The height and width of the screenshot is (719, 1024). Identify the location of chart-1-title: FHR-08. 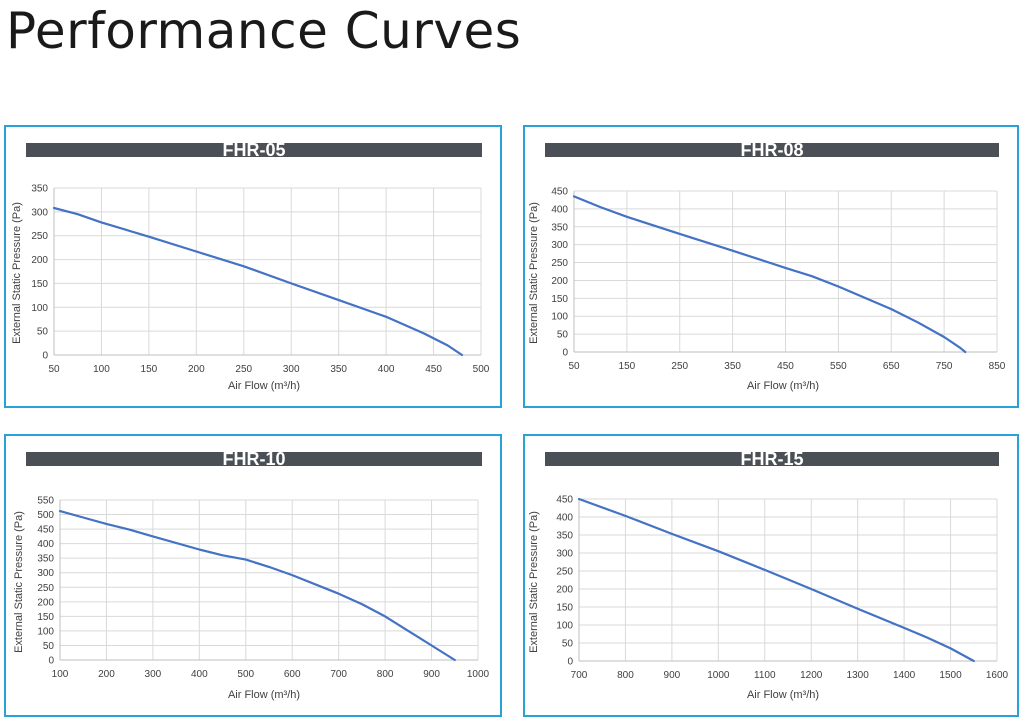
(771, 150).